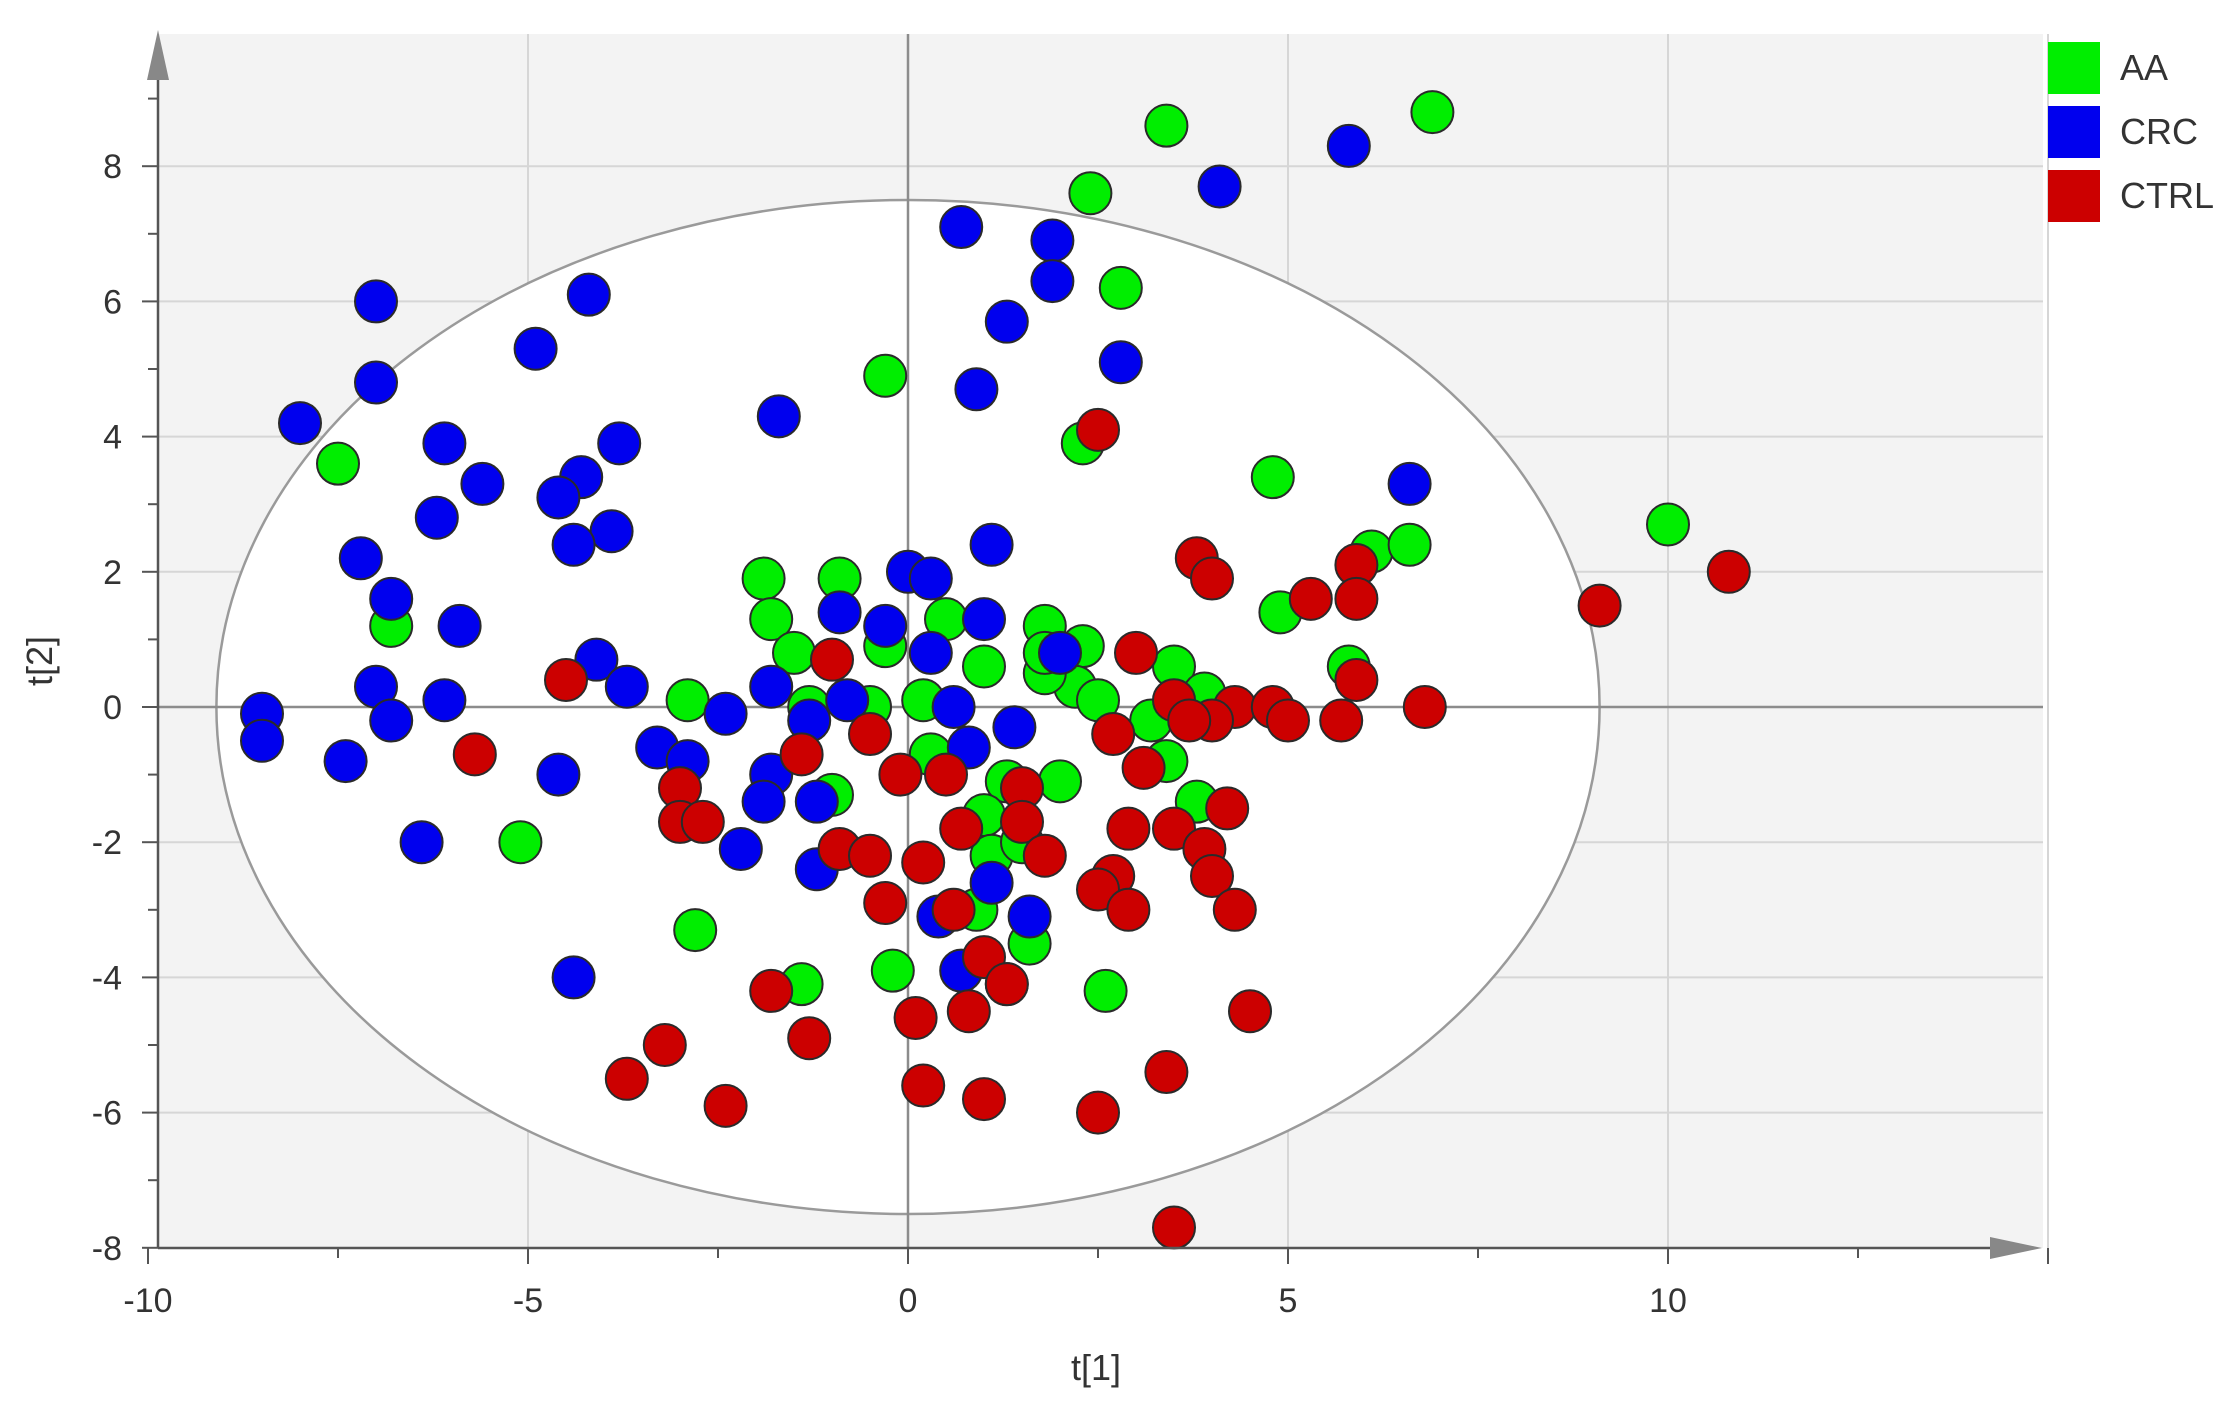 The image size is (2233, 1411). What do you see at coordinates (107, 1114) in the screenshot?
I see `y-tick-label: -6` at bounding box center [107, 1114].